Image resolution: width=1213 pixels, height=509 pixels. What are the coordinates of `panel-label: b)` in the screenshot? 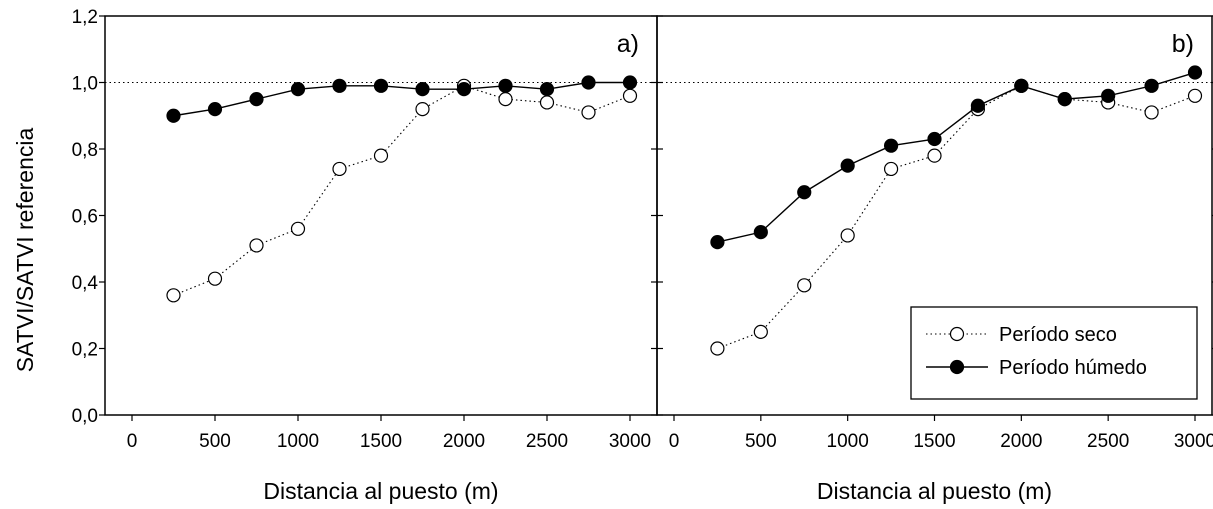 It's located at (1183, 44).